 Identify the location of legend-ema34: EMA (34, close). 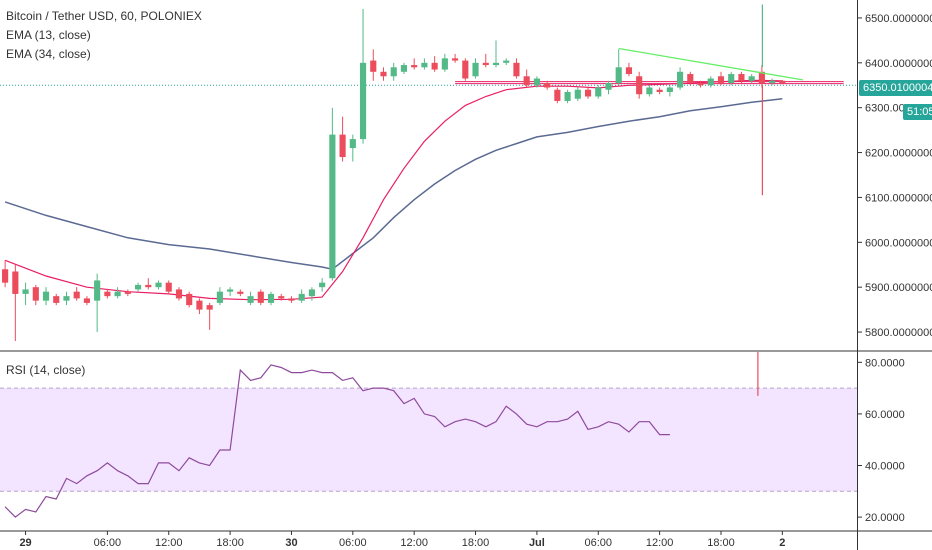
(48, 54).